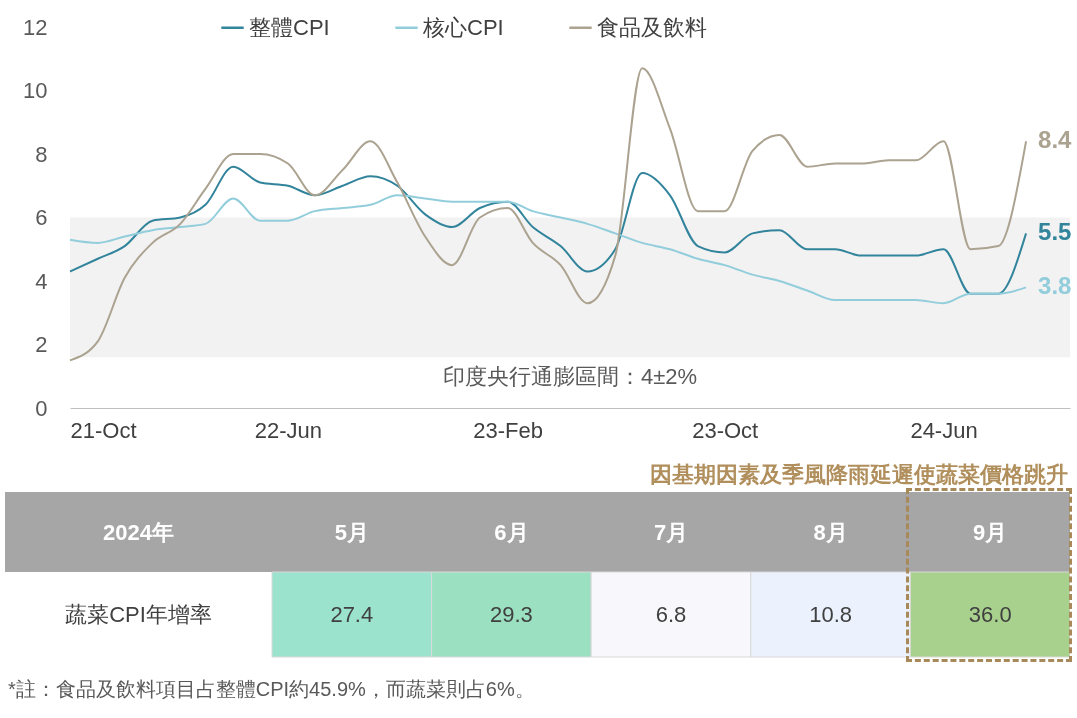 Image resolution: width=1077 pixels, height=718 pixels. Describe the element at coordinates (831, 614) in the screenshot. I see `data-label: 10.8` at that location.